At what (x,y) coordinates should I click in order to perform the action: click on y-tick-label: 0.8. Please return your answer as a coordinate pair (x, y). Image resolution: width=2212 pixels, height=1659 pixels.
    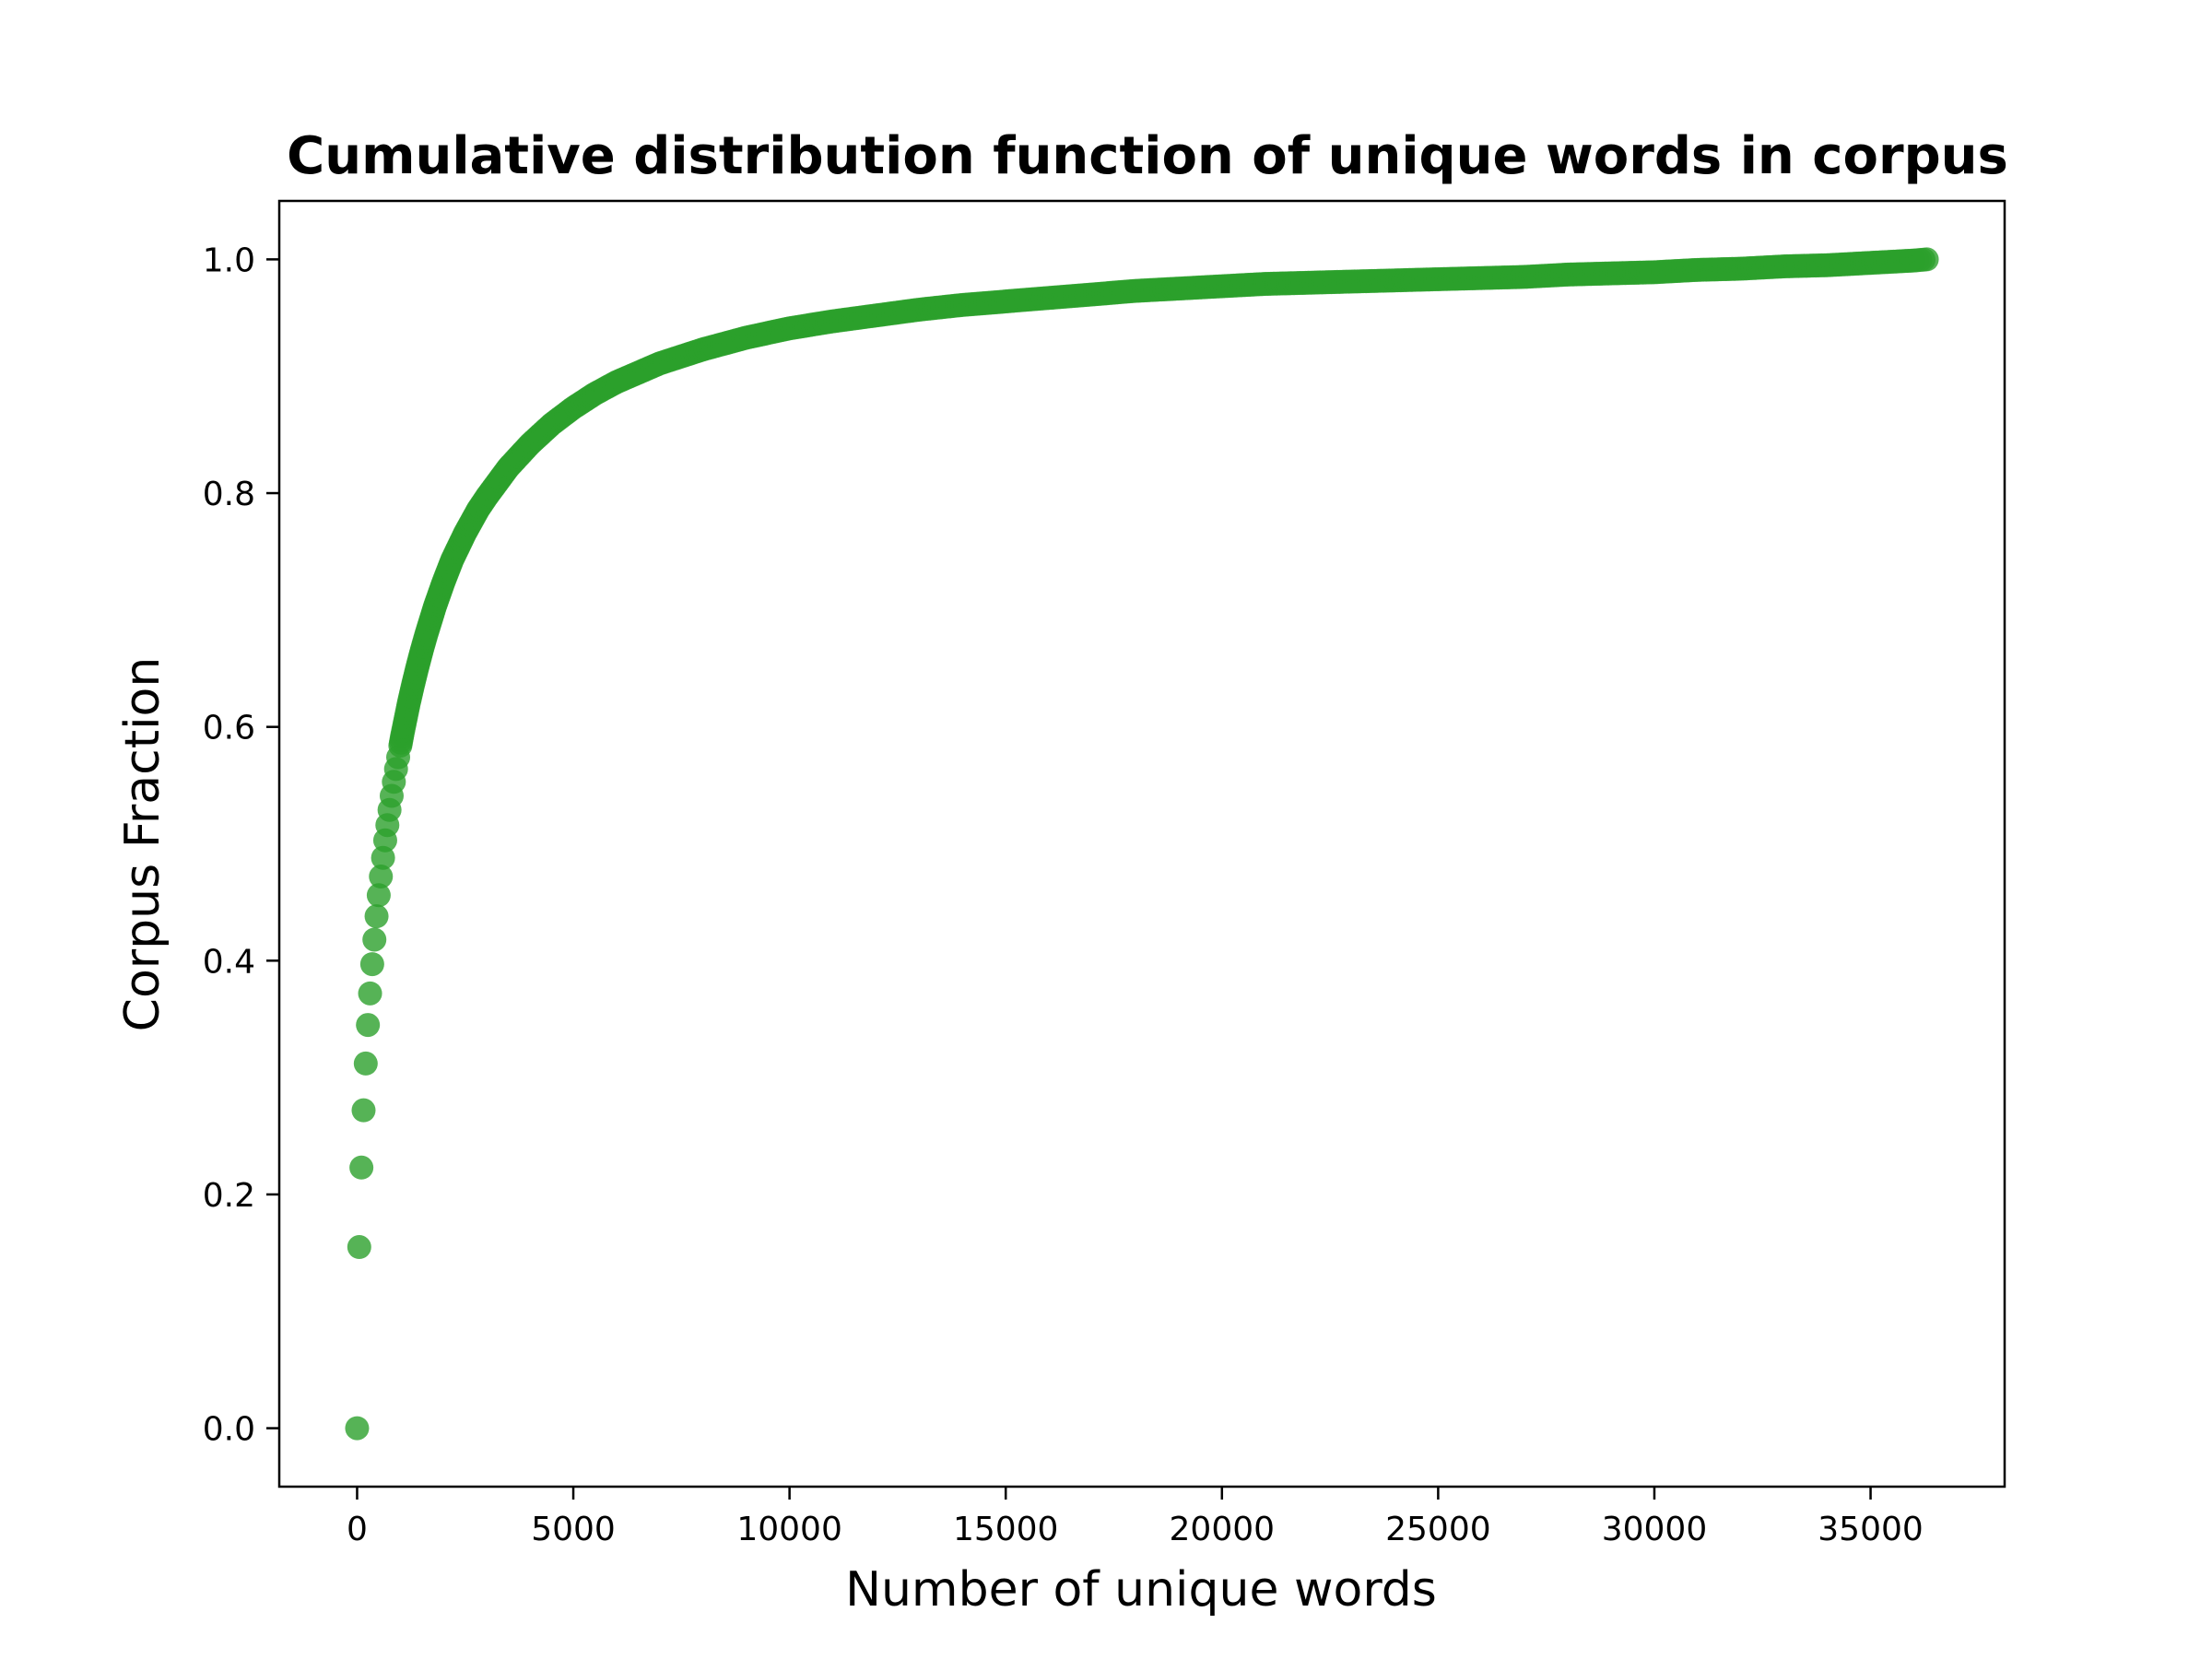
    Looking at the image, I should click on (229, 494).